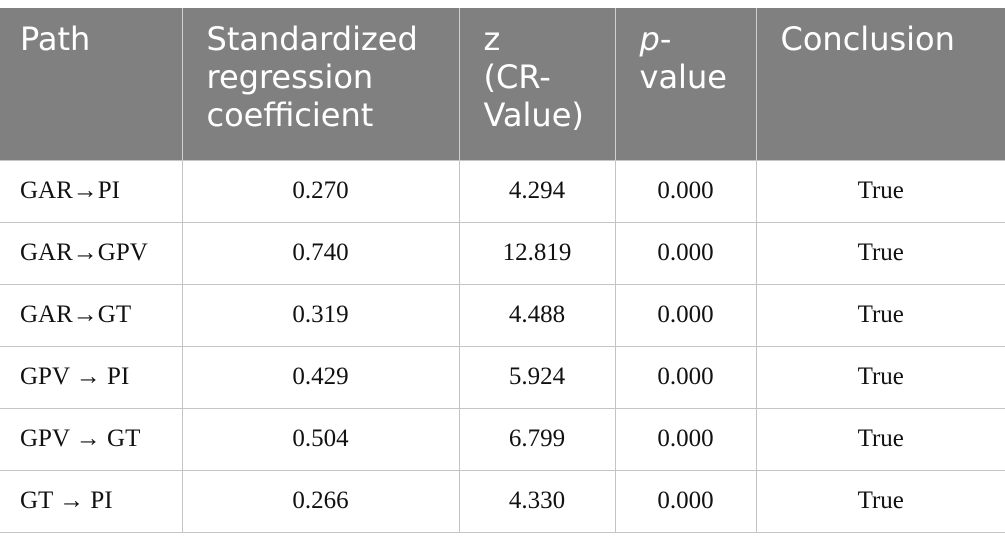 The height and width of the screenshot is (551, 1005). I want to click on table-cell: GAR→PI, so click(91, 191).